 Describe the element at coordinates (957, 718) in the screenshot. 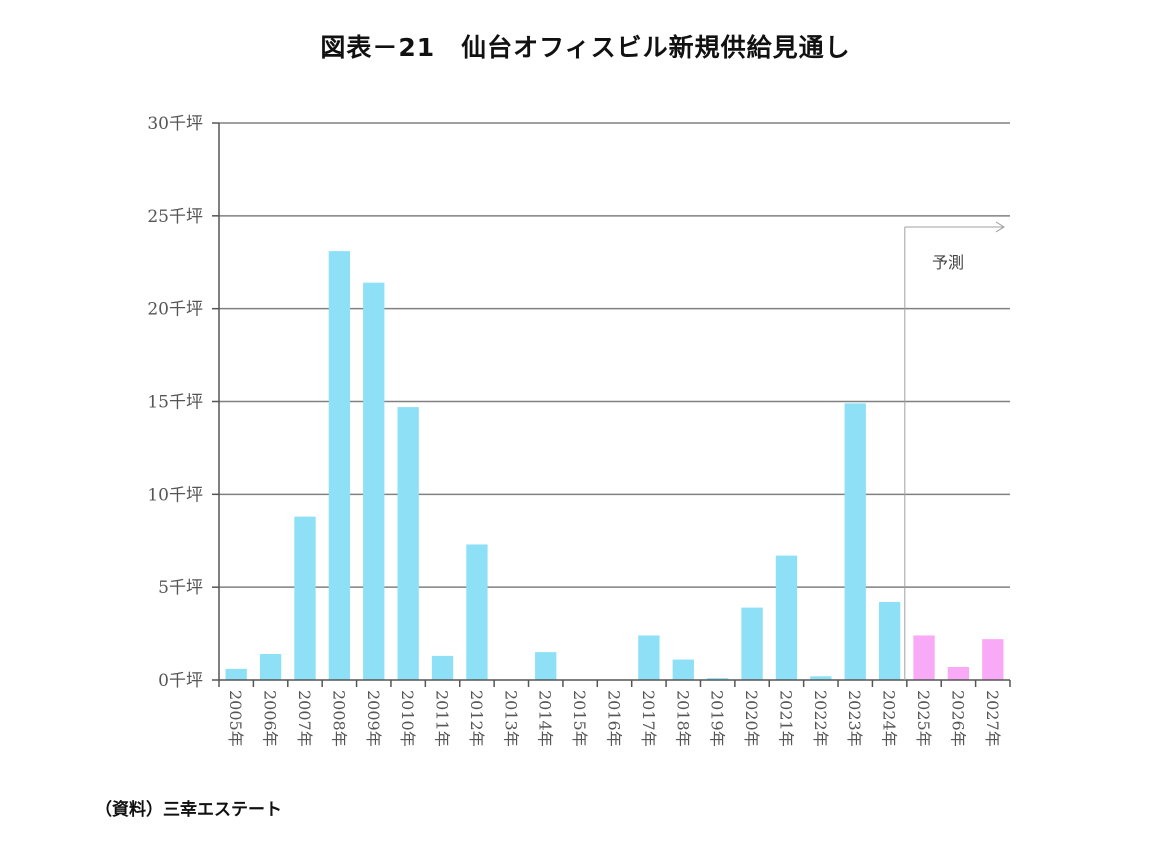

I see `x-tick-label: 2026年` at that location.